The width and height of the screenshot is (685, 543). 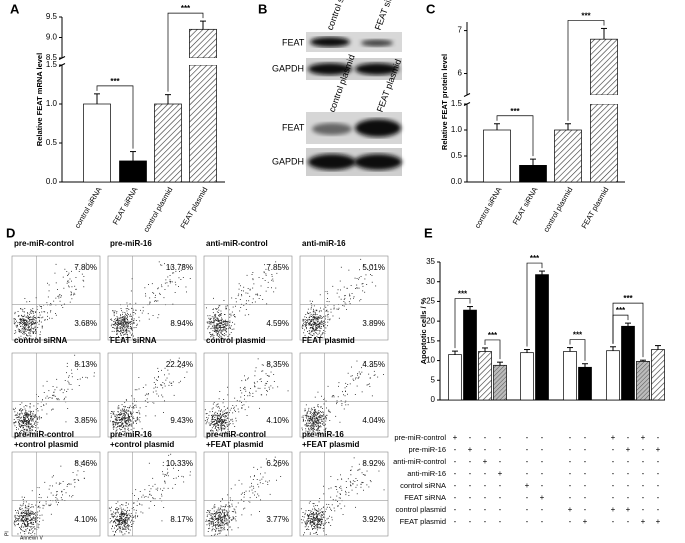 What do you see at coordinates (179, 267) in the screenshot?
I see `quadrant-percent: 13.78%` at bounding box center [179, 267].